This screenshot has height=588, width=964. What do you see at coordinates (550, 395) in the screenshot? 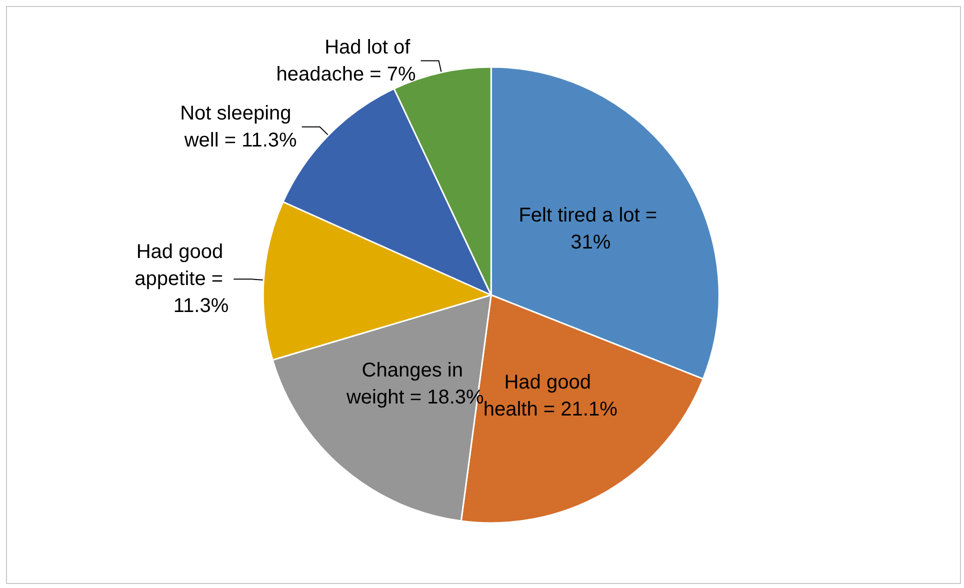
I see `slice-label: Had good health = 21.1%` at bounding box center [550, 395].